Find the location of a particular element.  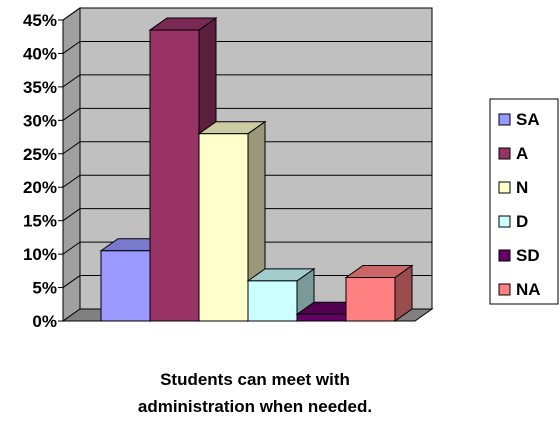

y-tick-label: 35% is located at coordinates (40, 87).